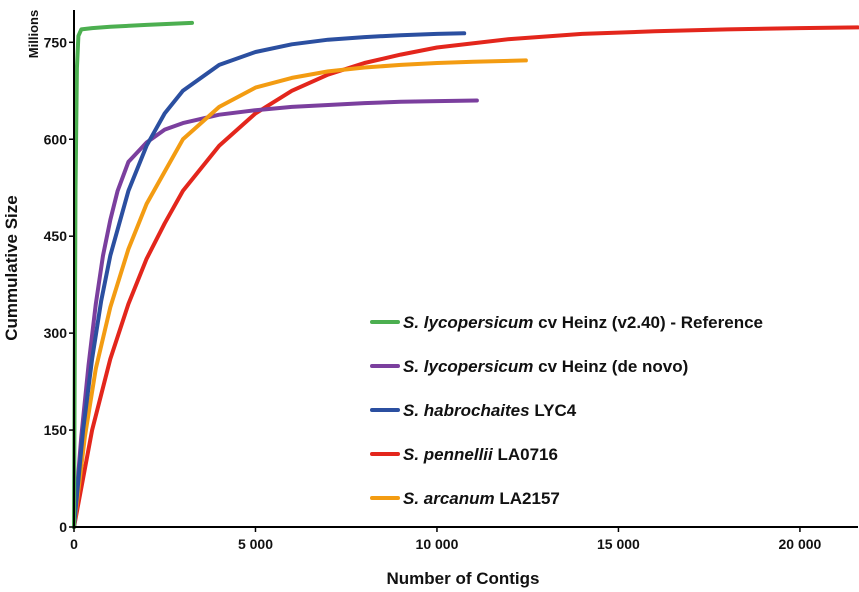 The image size is (859, 592). Describe the element at coordinates (527, 498) in the screenshot. I see `legend-label-rest: LA2157` at that location.